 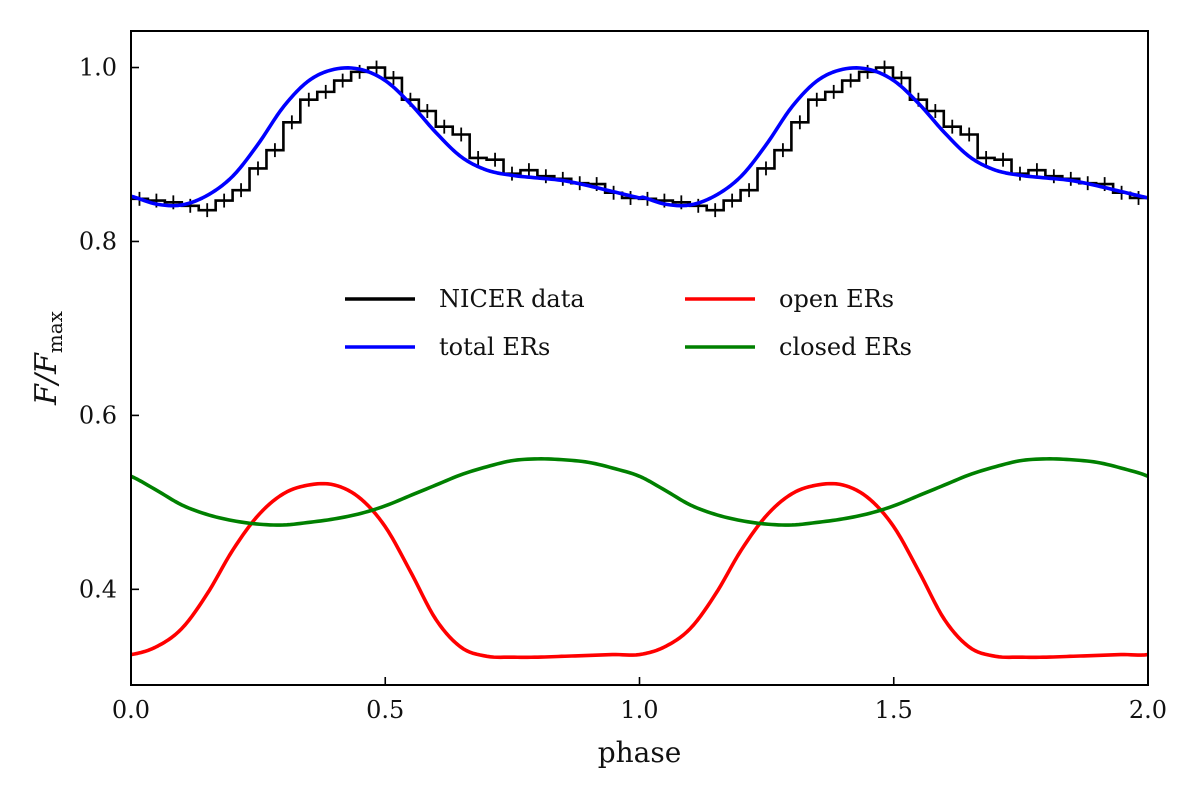 What do you see at coordinates (512, 299) in the screenshot?
I see `legend-label: NICER data` at bounding box center [512, 299].